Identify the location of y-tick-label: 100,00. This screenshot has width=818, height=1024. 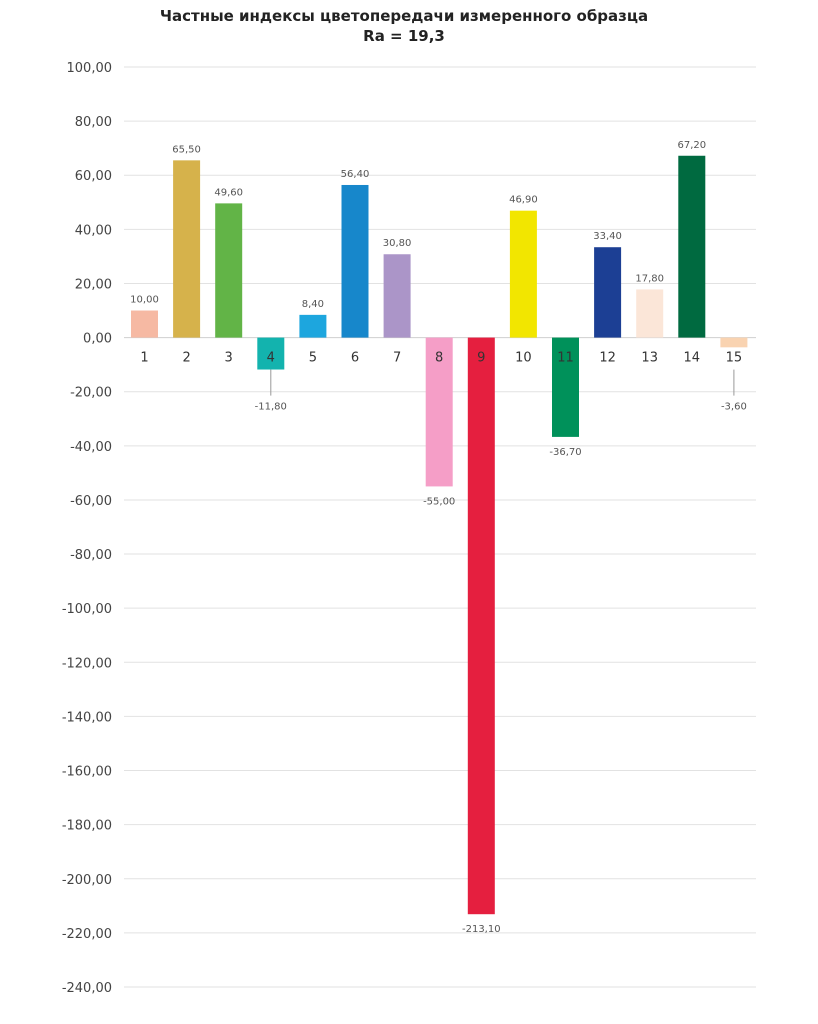
(90, 68).